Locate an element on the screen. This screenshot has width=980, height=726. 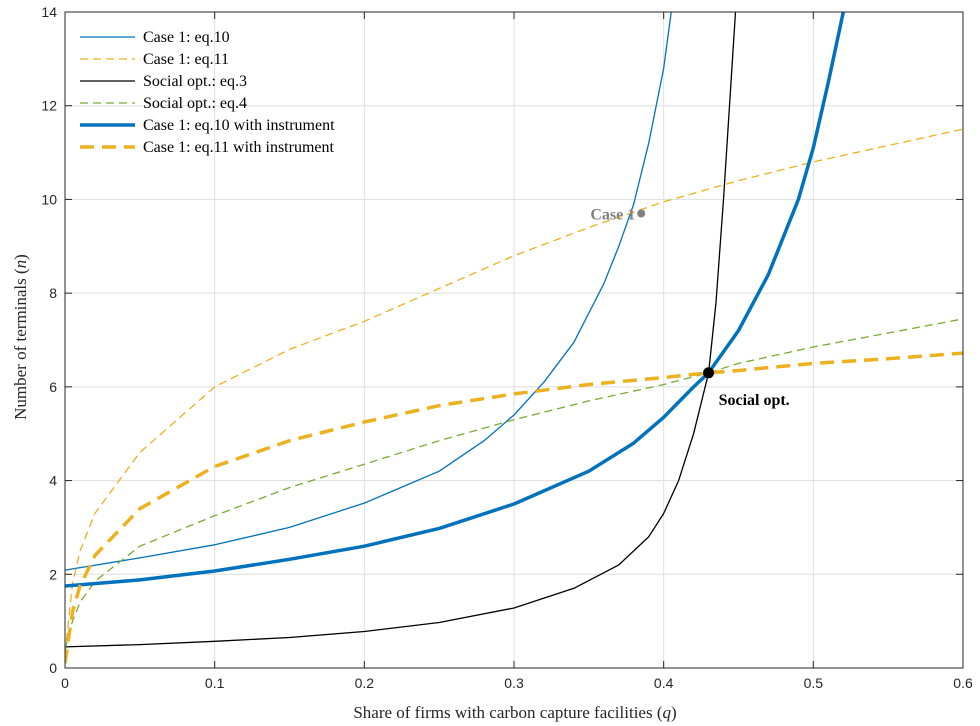
legend-label-4: Social opt.: eq.4 is located at coordinates (195, 103).